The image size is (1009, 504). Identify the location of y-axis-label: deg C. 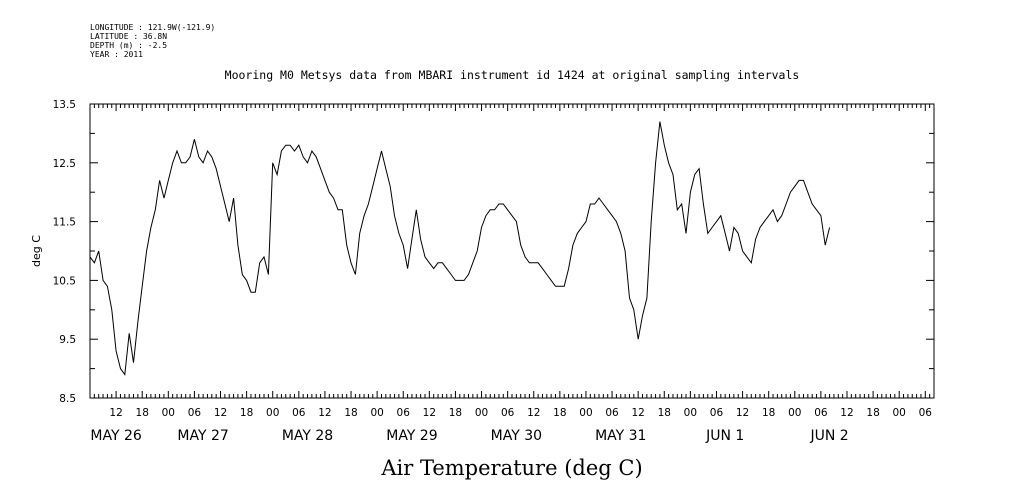
(36, 251).